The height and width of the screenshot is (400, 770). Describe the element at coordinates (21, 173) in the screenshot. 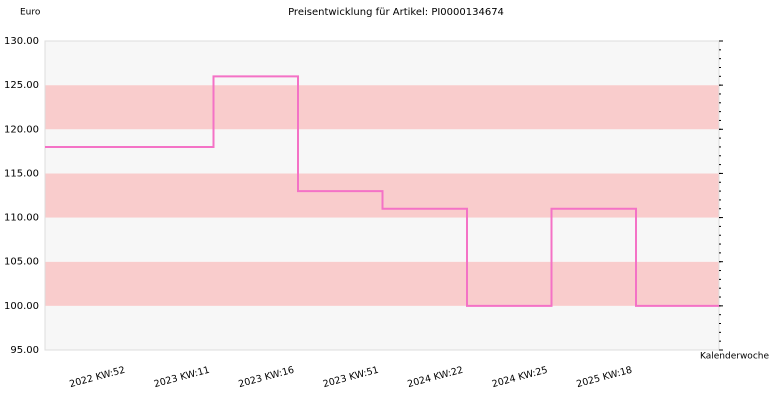

I see `y-tick-label: 115.00` at that location.